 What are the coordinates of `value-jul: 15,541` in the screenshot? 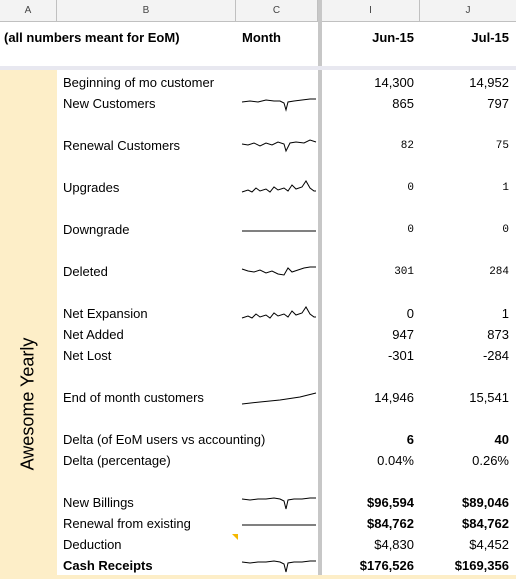 It's located at (489, 397).